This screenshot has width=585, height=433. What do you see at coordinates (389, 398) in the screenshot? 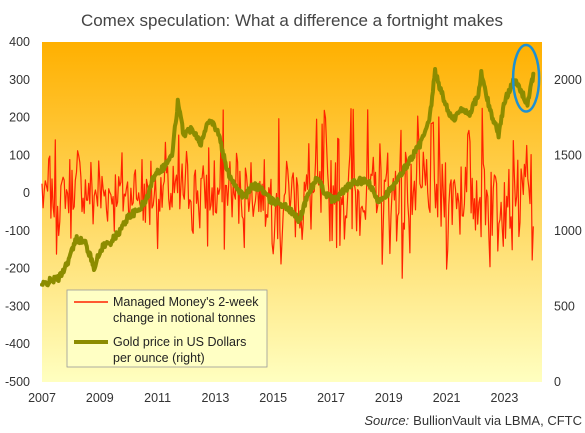
I see `x-tick-label: 2019` at bounding box center [389, 398].